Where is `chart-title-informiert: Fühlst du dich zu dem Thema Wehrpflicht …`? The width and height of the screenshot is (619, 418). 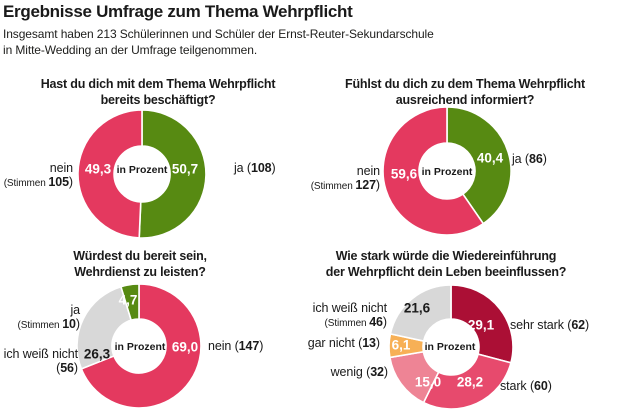 chart-title-informiert: Fühlst du dich zu dem Thema Wehrpflicht … is located at coordinates (465, 92).